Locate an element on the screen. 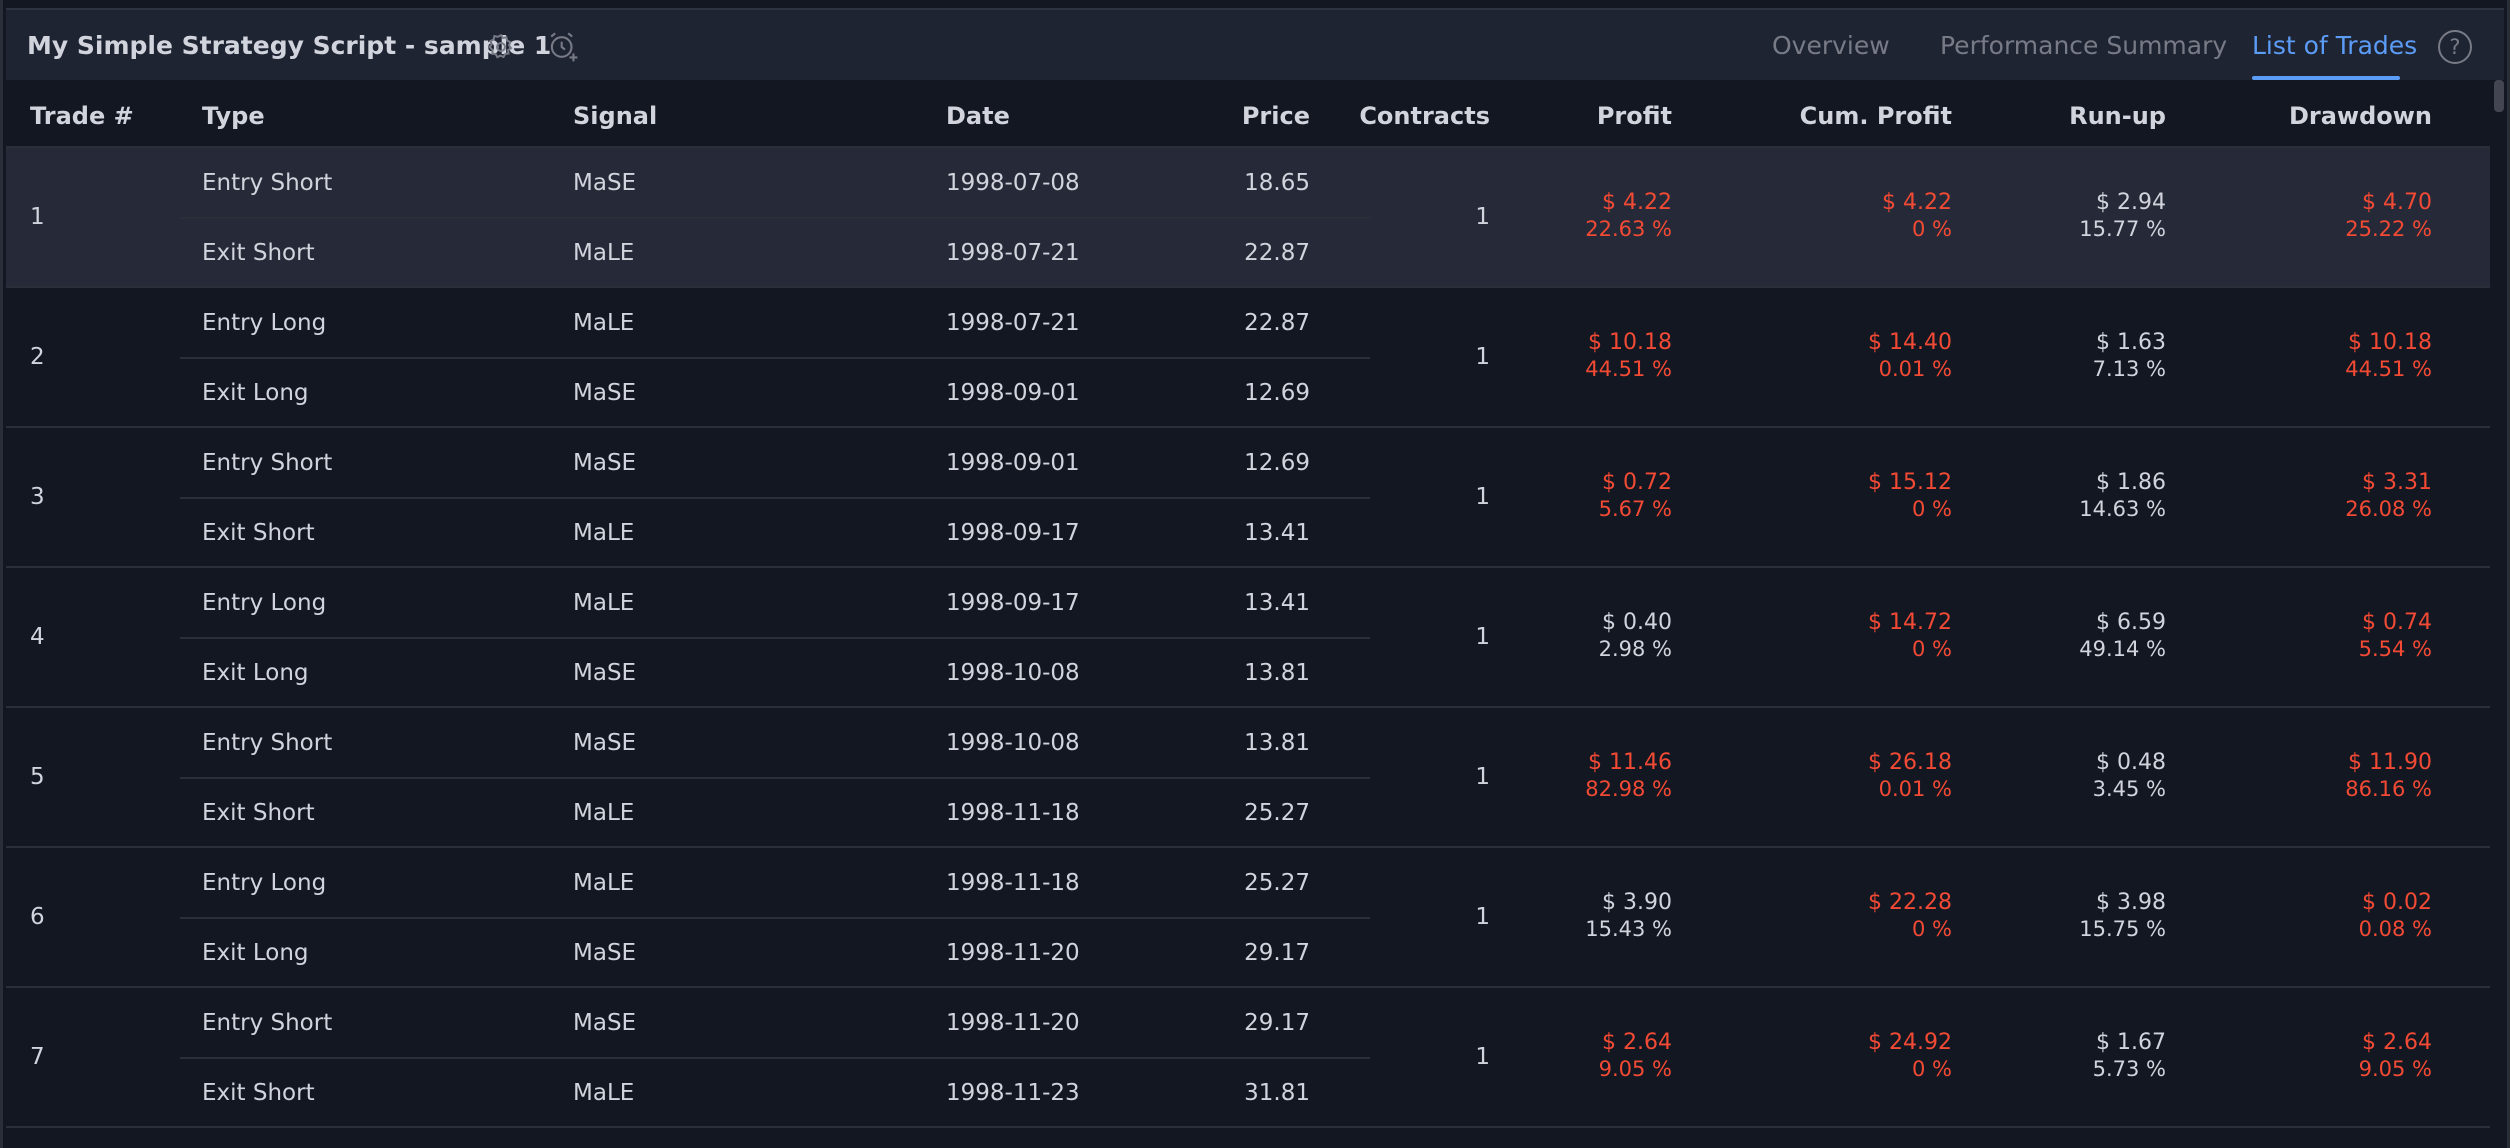  col-price: Price is located at coordinates (1275, 116).